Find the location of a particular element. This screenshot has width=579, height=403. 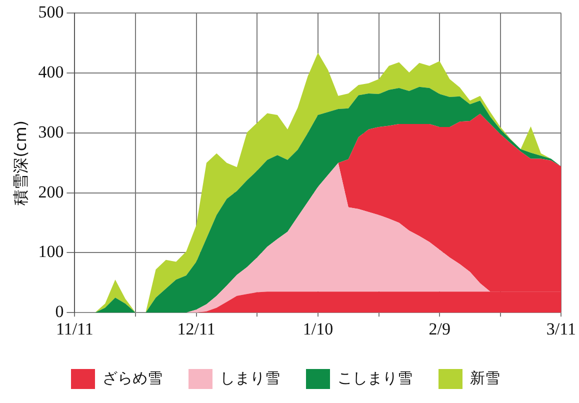

y-tick-label: 0 is located at coordinates (59, 312).